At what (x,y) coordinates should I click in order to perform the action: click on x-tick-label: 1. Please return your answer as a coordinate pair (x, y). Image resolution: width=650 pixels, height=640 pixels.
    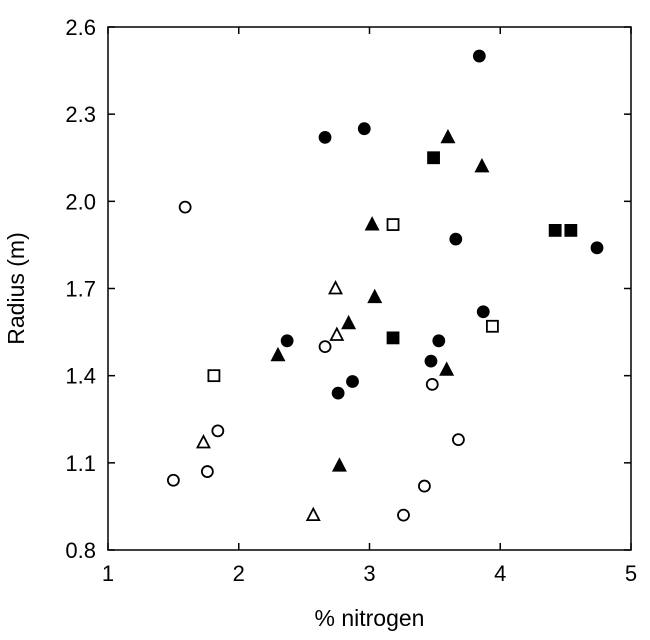
    Looking at the image, I should click on (108, 573).